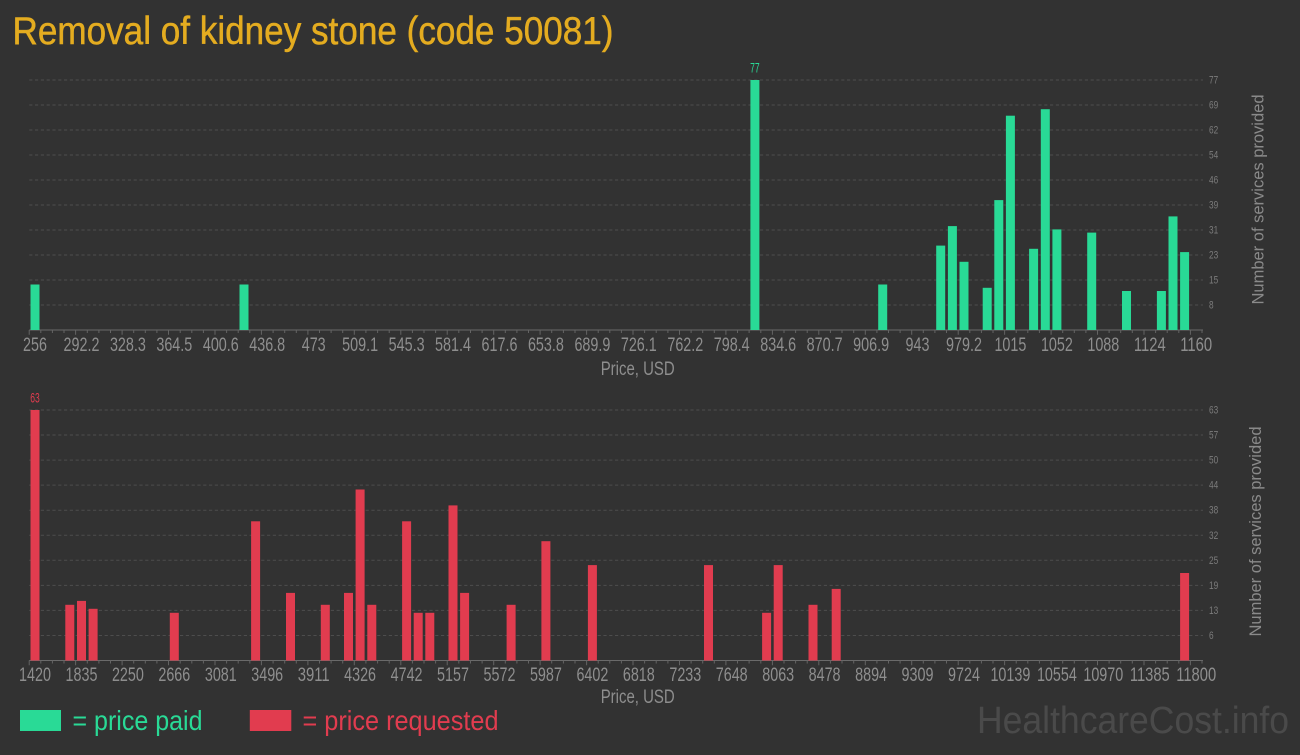 The image size is (1300, 755). Describe the element at coordinates (1057, 675) in the screenshot. I see `svg-text: 10554` at that location.